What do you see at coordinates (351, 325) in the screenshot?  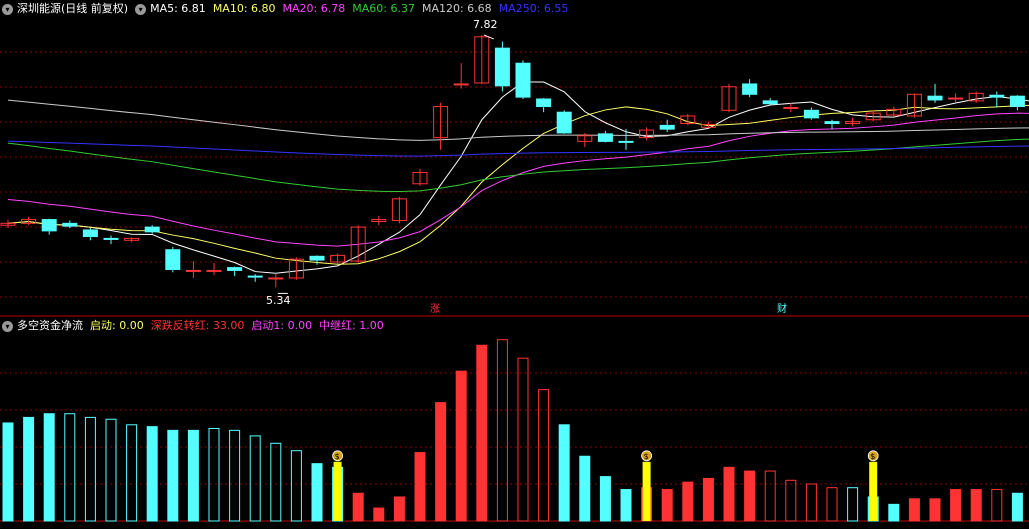 I see `flow-indicator-3: 中继红: 1.00` at bounding box center [351, 325].